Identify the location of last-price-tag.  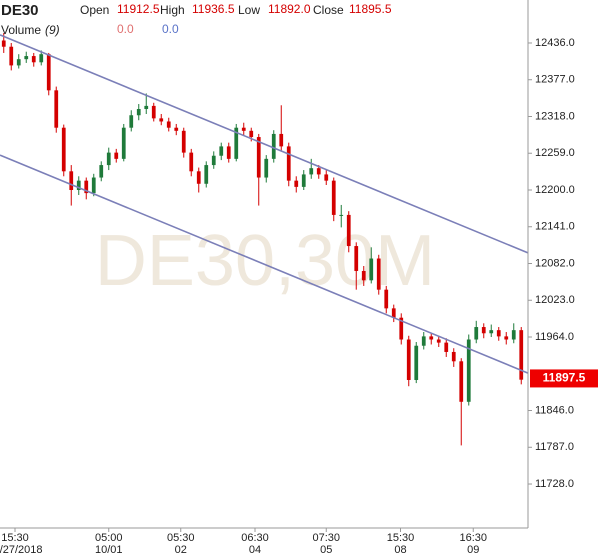
(564, 378).